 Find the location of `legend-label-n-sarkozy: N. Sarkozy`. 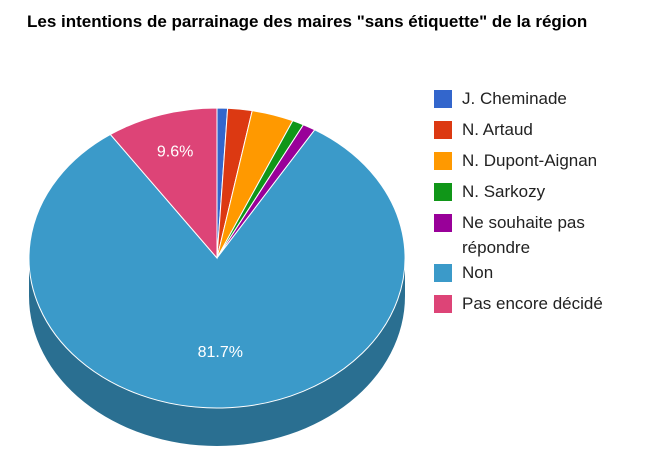

legend-label-n-sarkozy: N. Sarkozy is located at coordinates (504, 191).